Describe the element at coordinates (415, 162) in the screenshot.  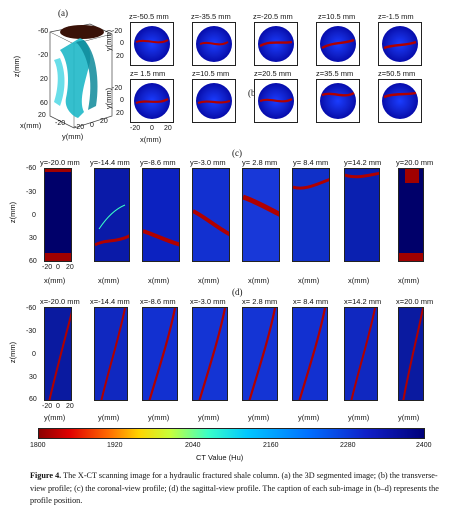
I see `panel-c-title: y=20.0 mm` at that location.